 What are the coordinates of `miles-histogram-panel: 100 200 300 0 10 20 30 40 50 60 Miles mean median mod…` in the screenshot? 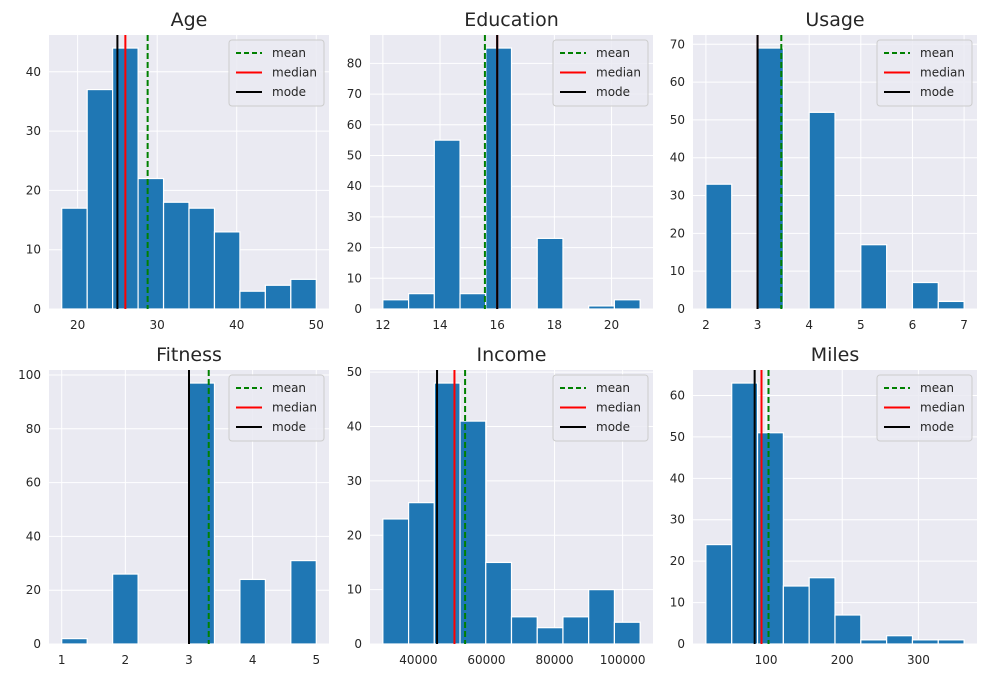 It's located at (823, 505).